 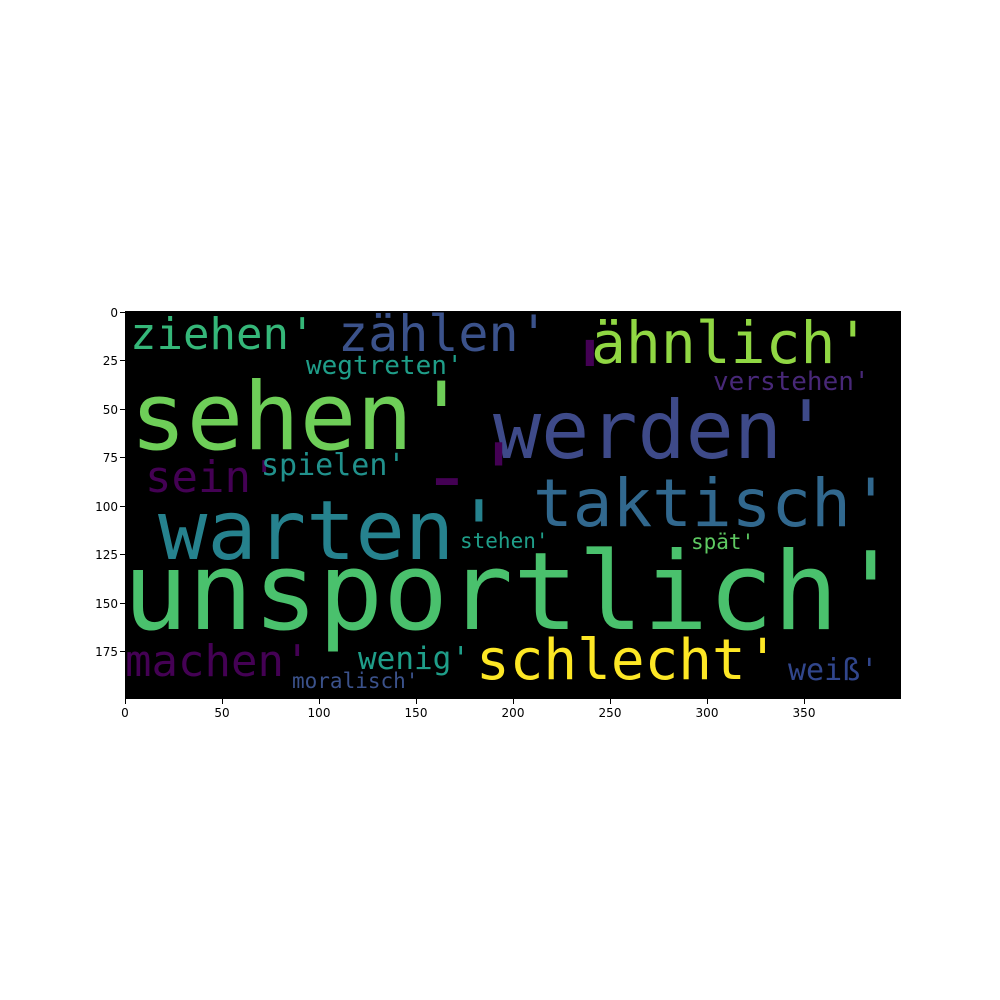 I want to click on word-weiss: weiß', so click(x=833, y=670).